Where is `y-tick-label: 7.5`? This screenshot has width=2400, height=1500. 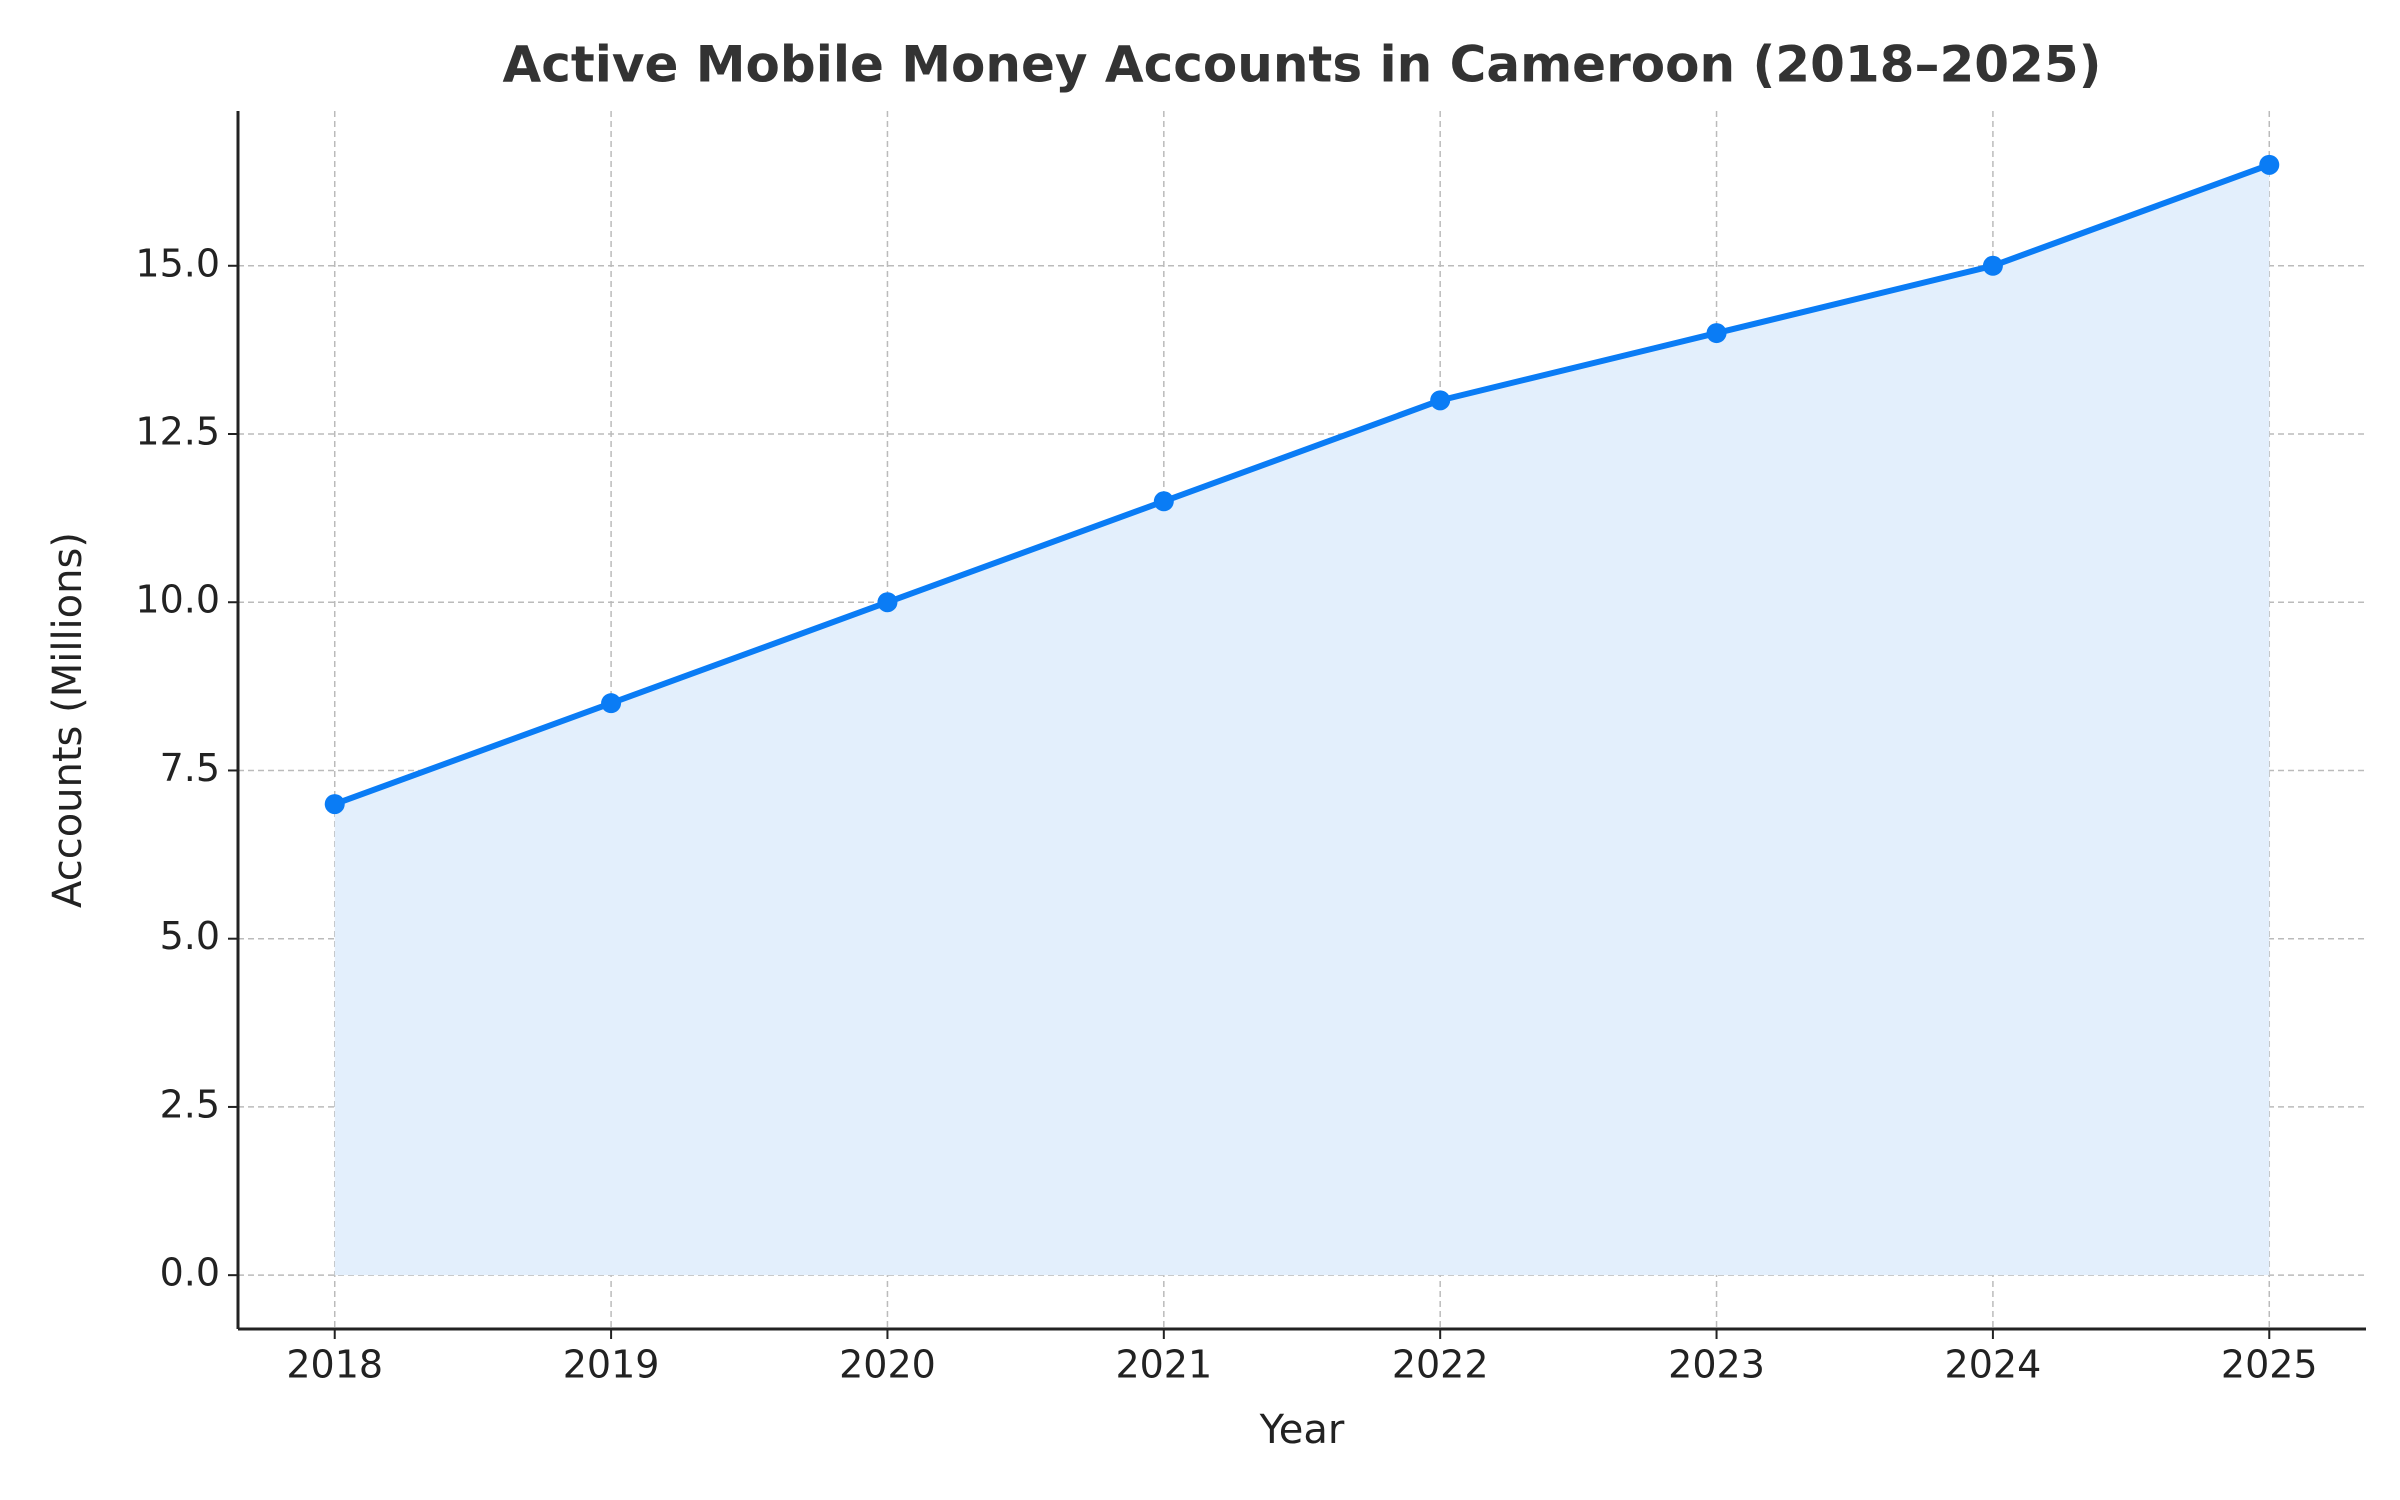
y-tick-label: 7.5 is located at coordinates (190, 768).